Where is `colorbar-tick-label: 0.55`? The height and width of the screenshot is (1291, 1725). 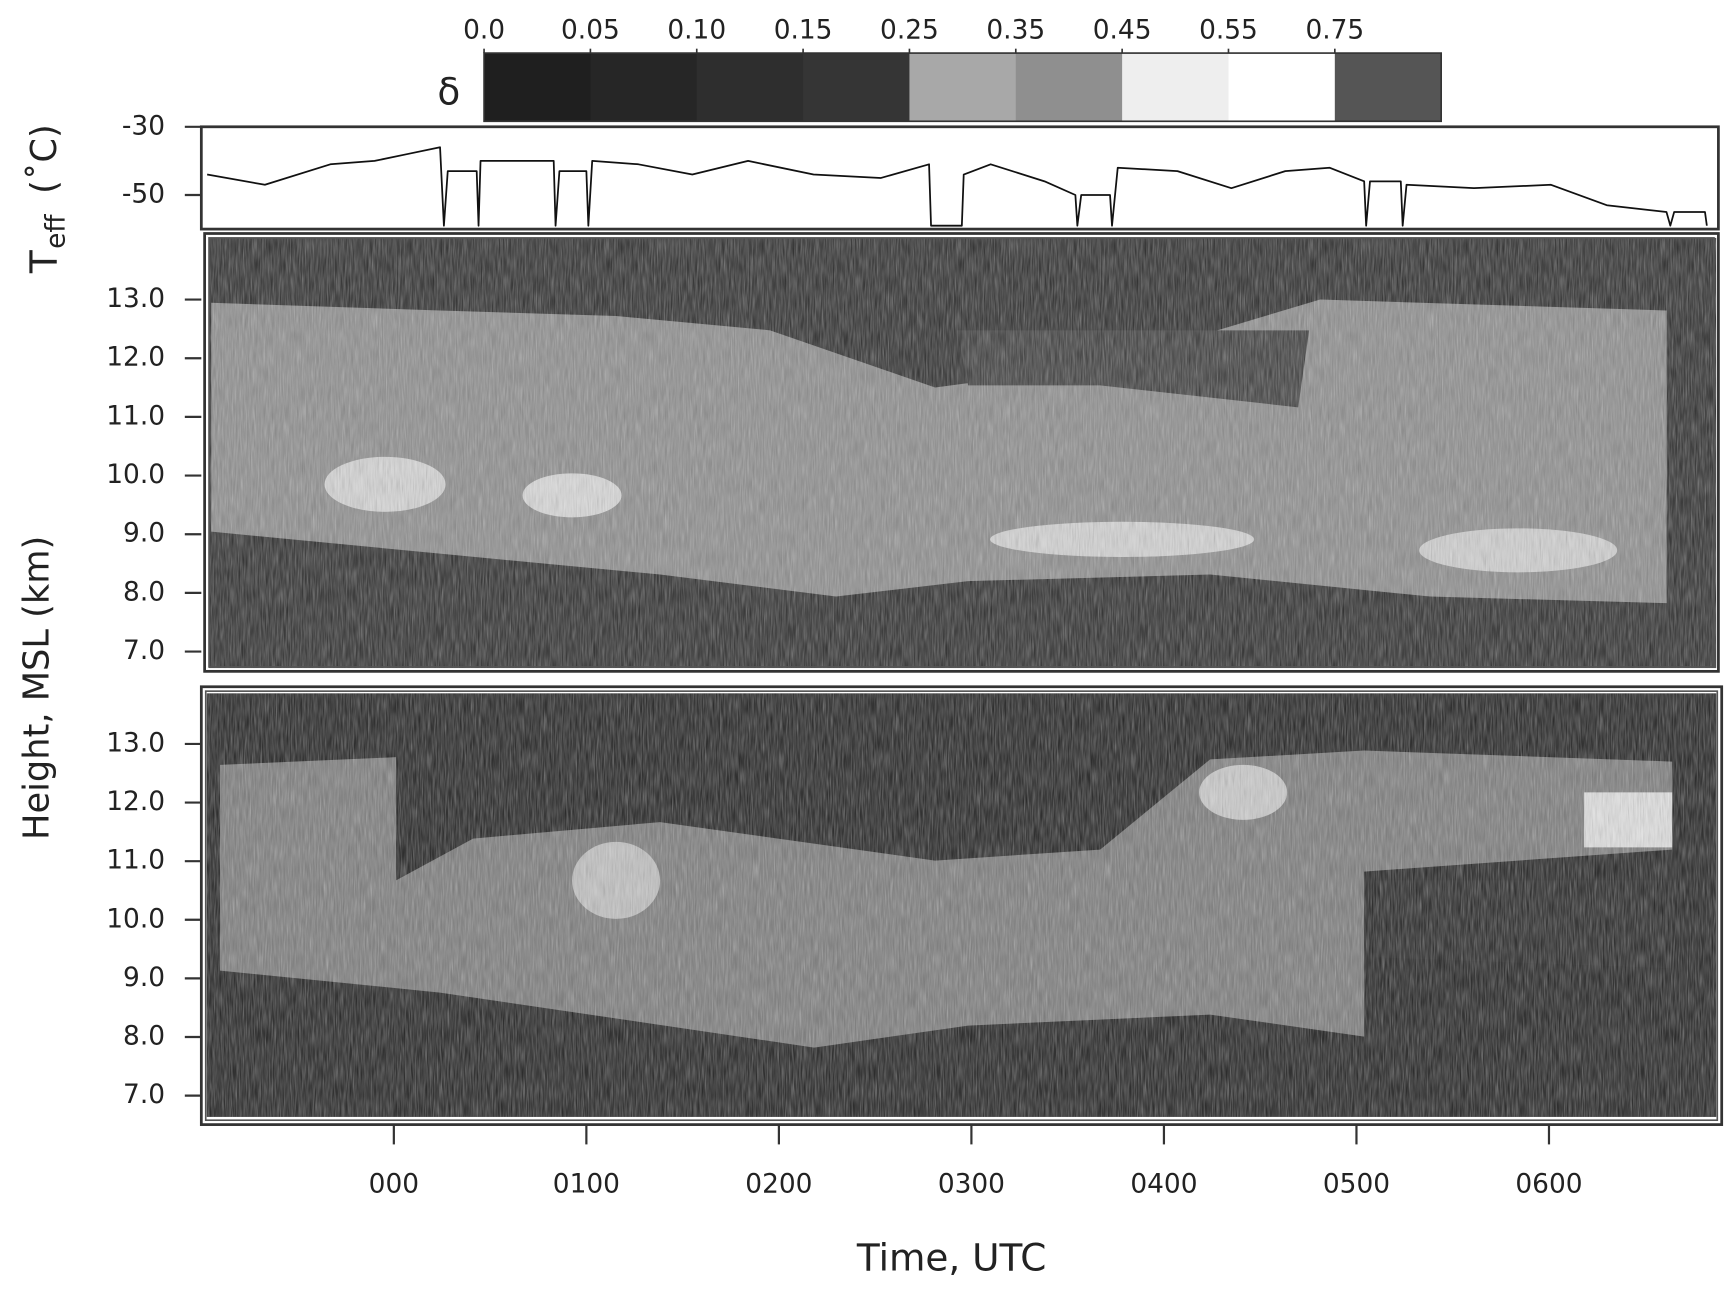 colorbar-tick-label: 0.55 is located at coordinates (1228, 30).